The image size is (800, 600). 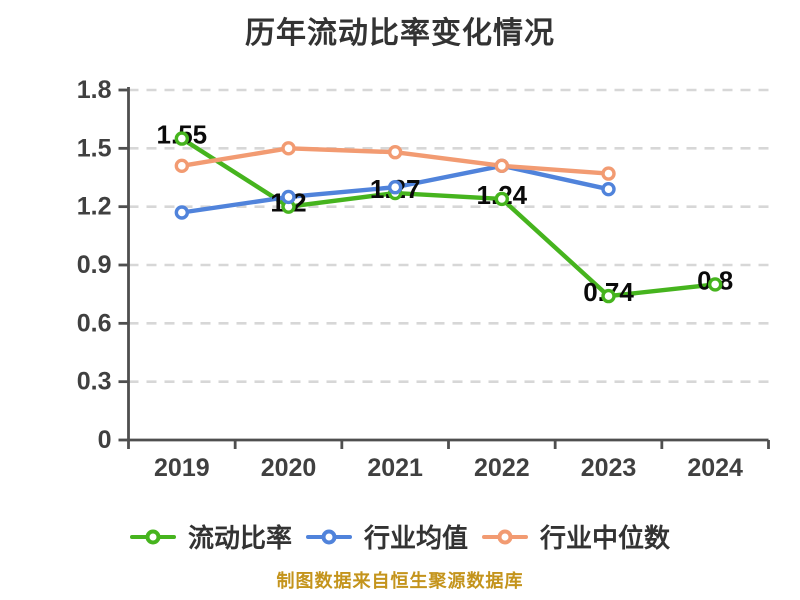 I want to click on y-tick-label: 0.9, so click(x=94, y=265).